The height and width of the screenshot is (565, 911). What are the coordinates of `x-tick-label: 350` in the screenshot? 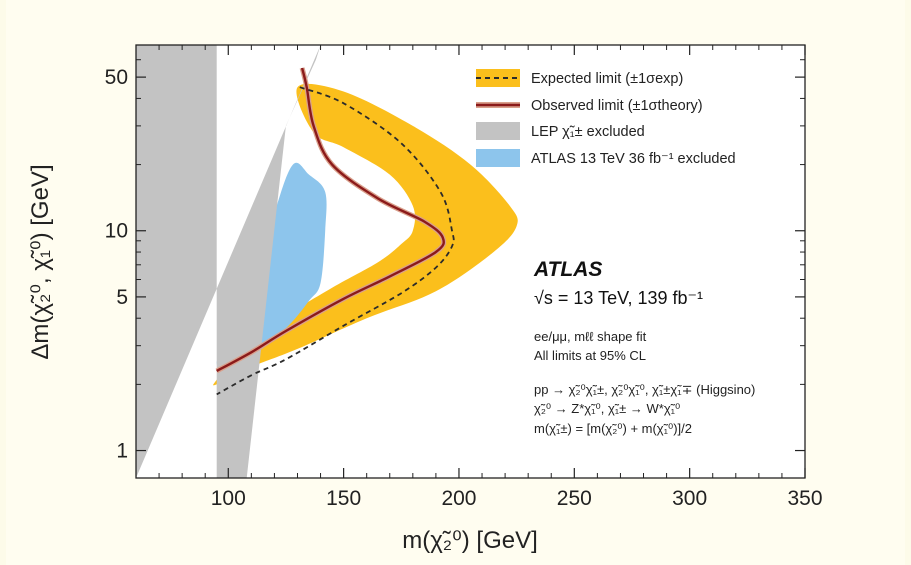 It's located at (804, 498).